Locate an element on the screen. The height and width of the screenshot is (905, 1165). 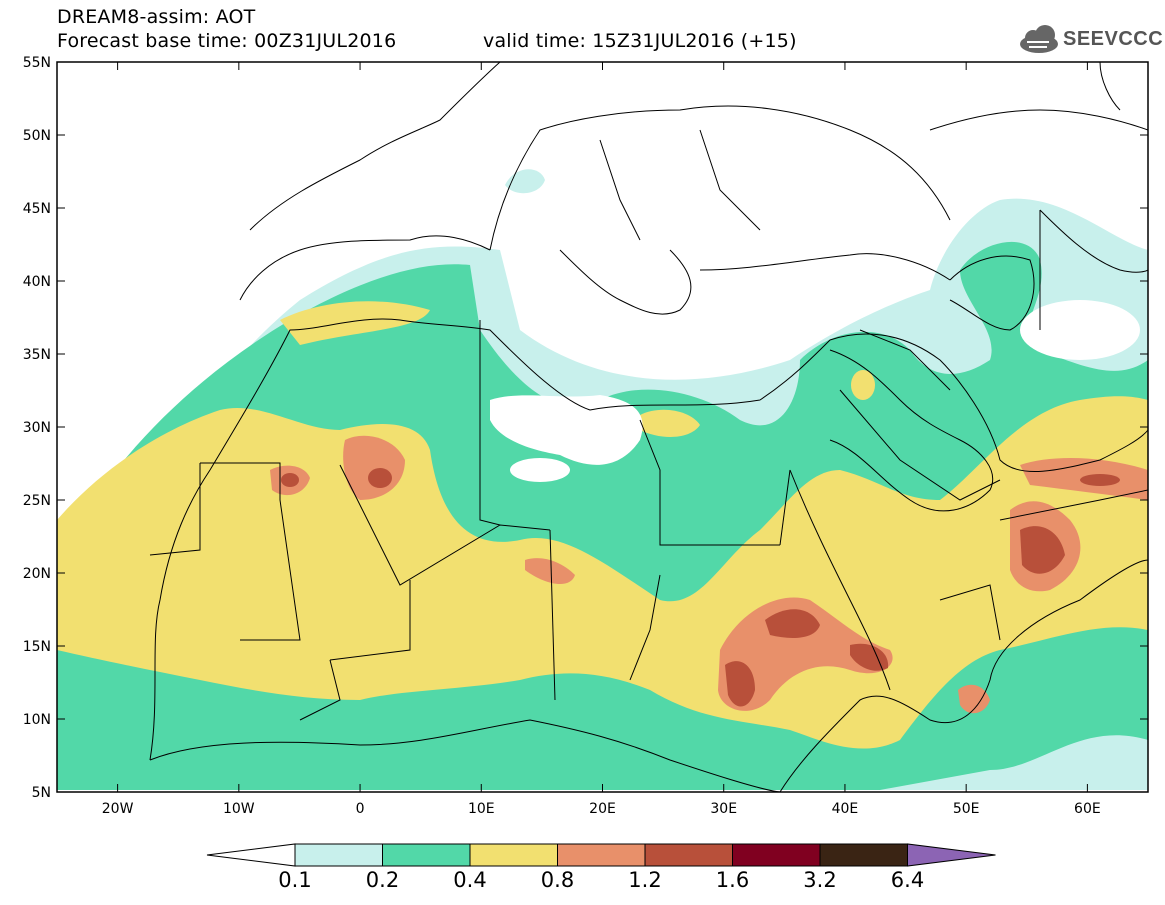
colorbar-label: 1.6 is located at coordinates (732, 880).